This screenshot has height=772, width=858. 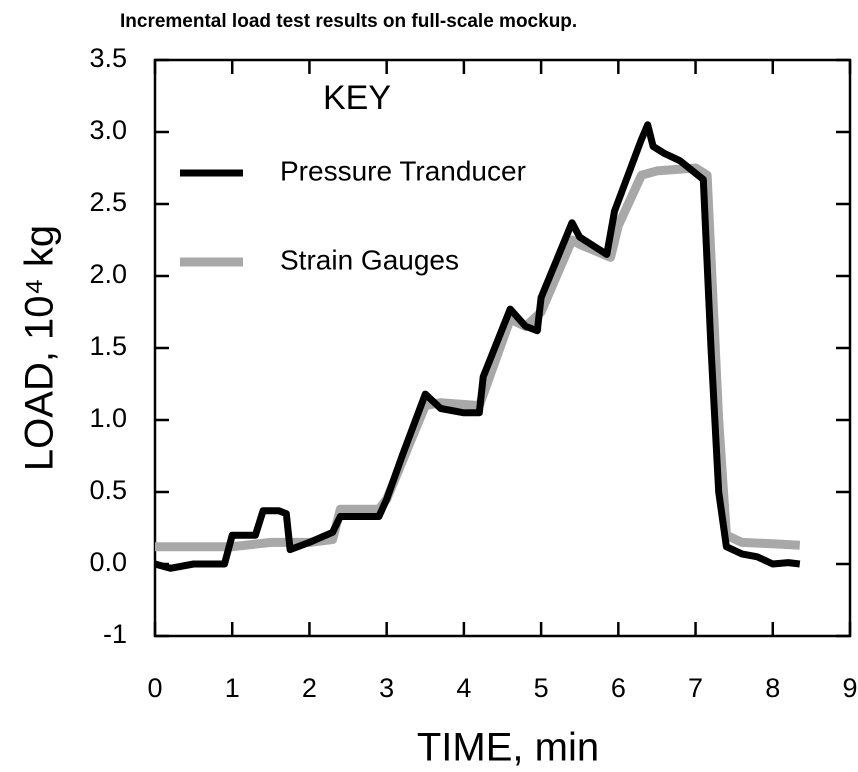 I want to click on x-tick-label: 4, so click(x=463, y=688).